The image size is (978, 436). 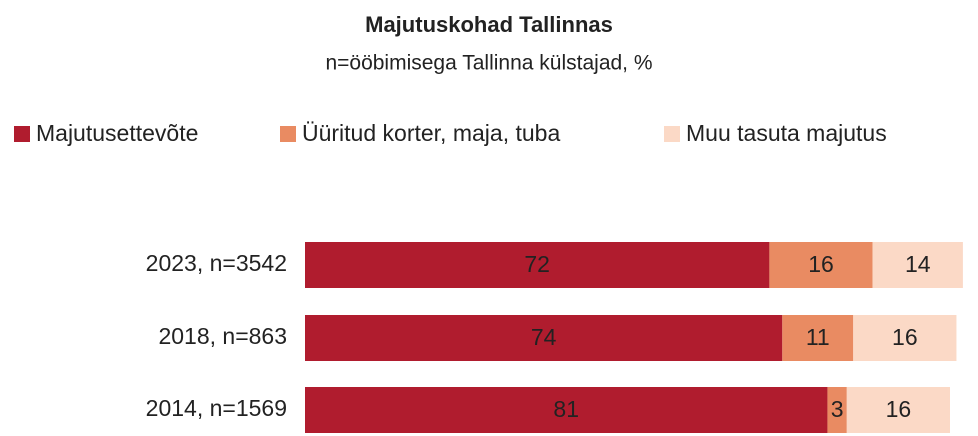 I want to click on data-label: 11, so click(x=818, y=337).